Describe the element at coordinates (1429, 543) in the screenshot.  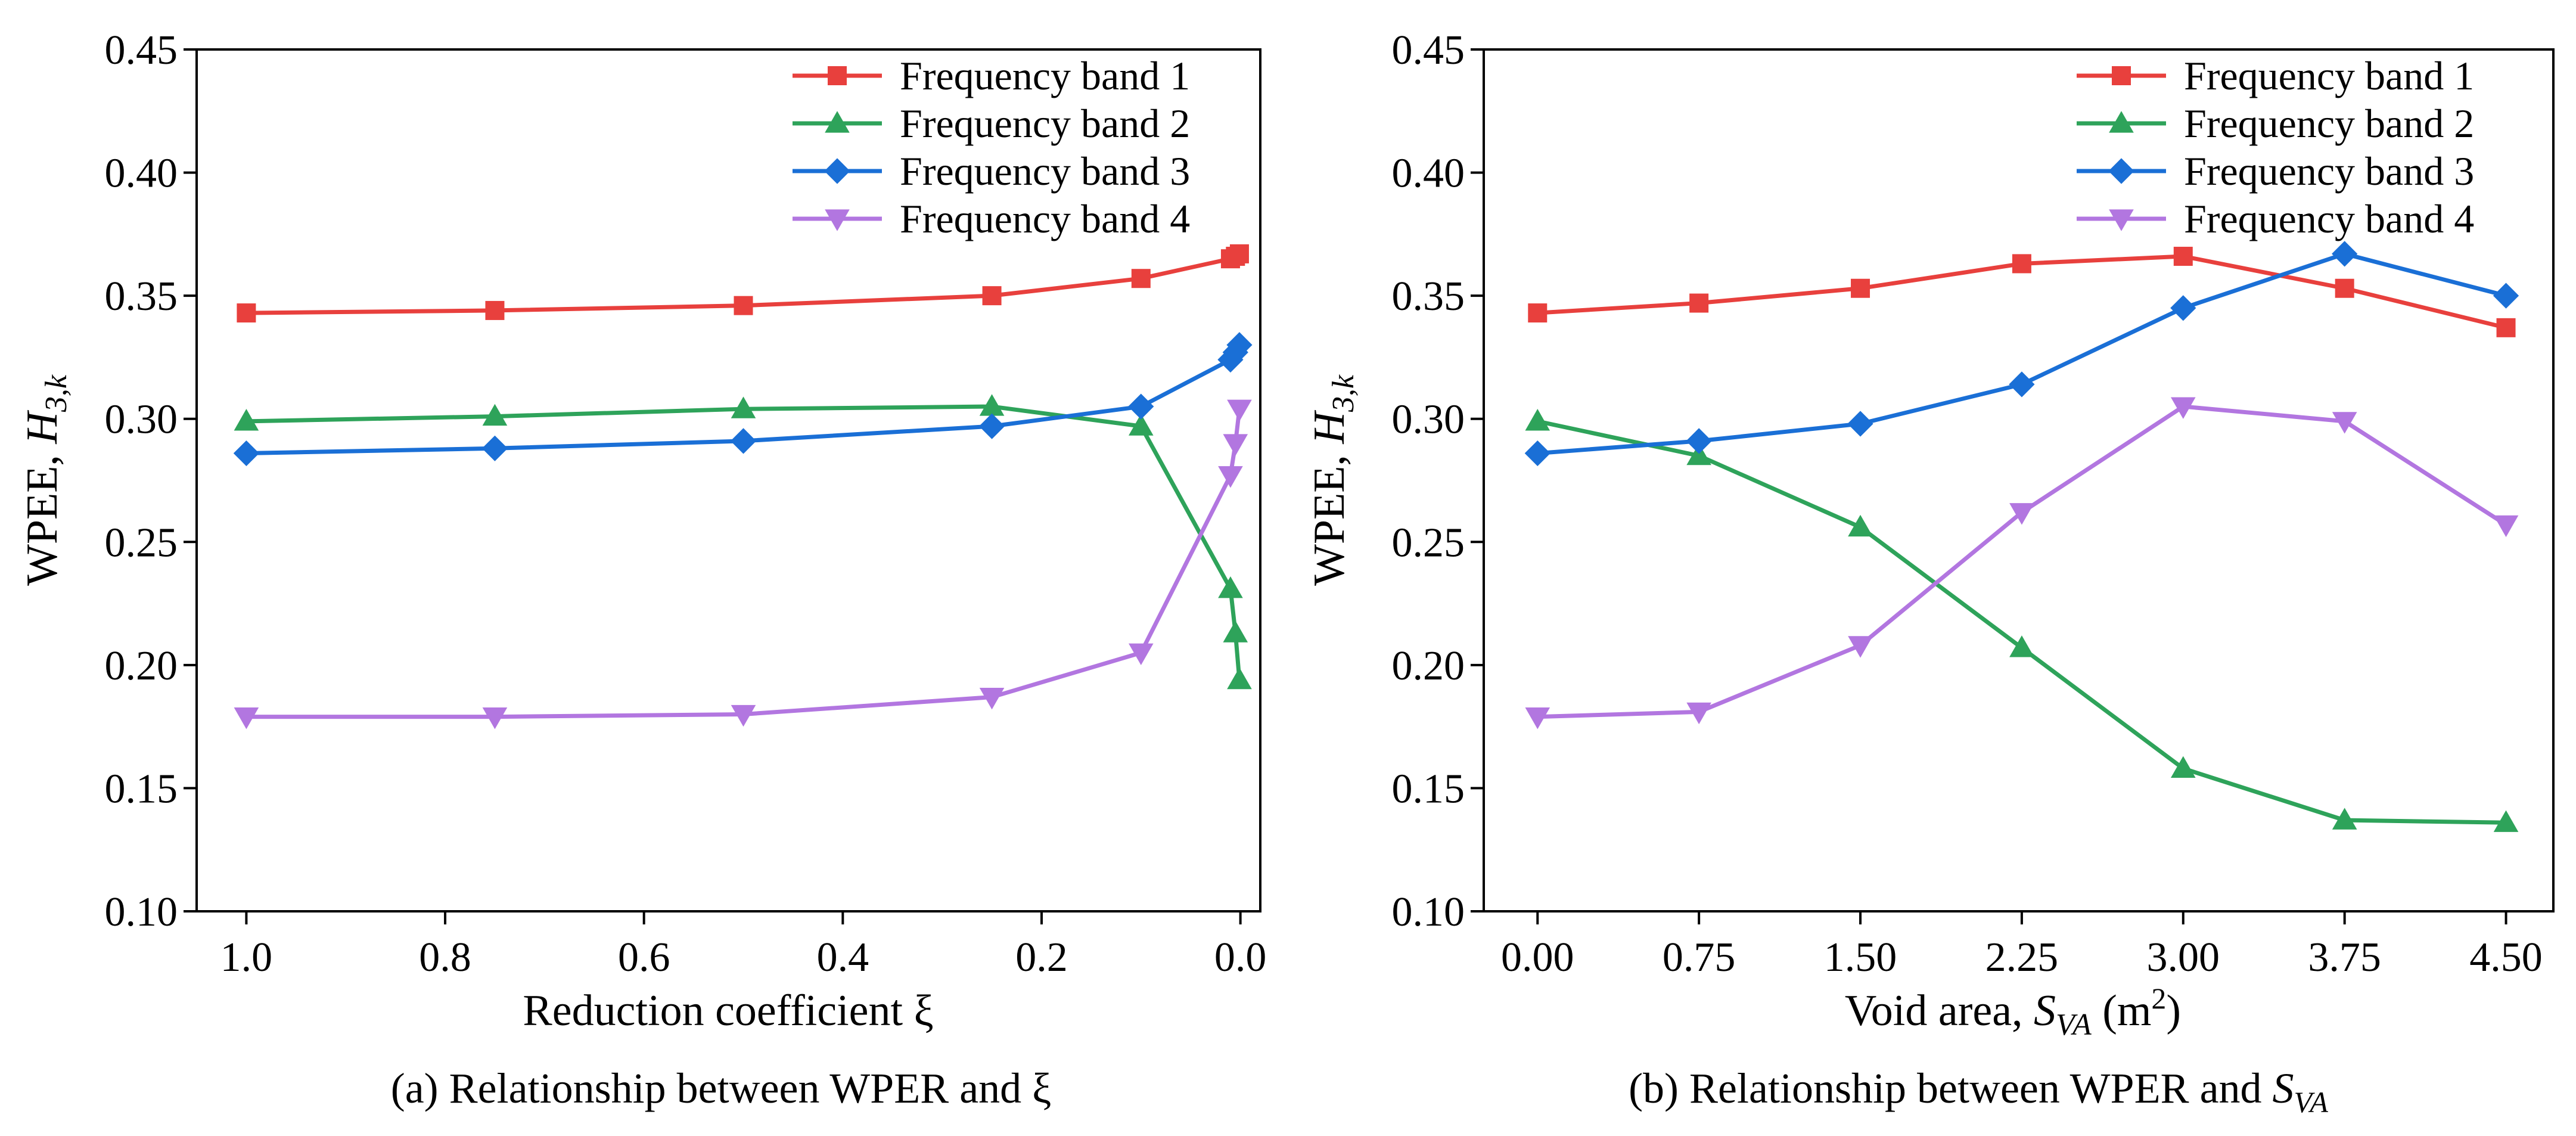
I see `chart-b-ytick-label: 0.25` at that location.